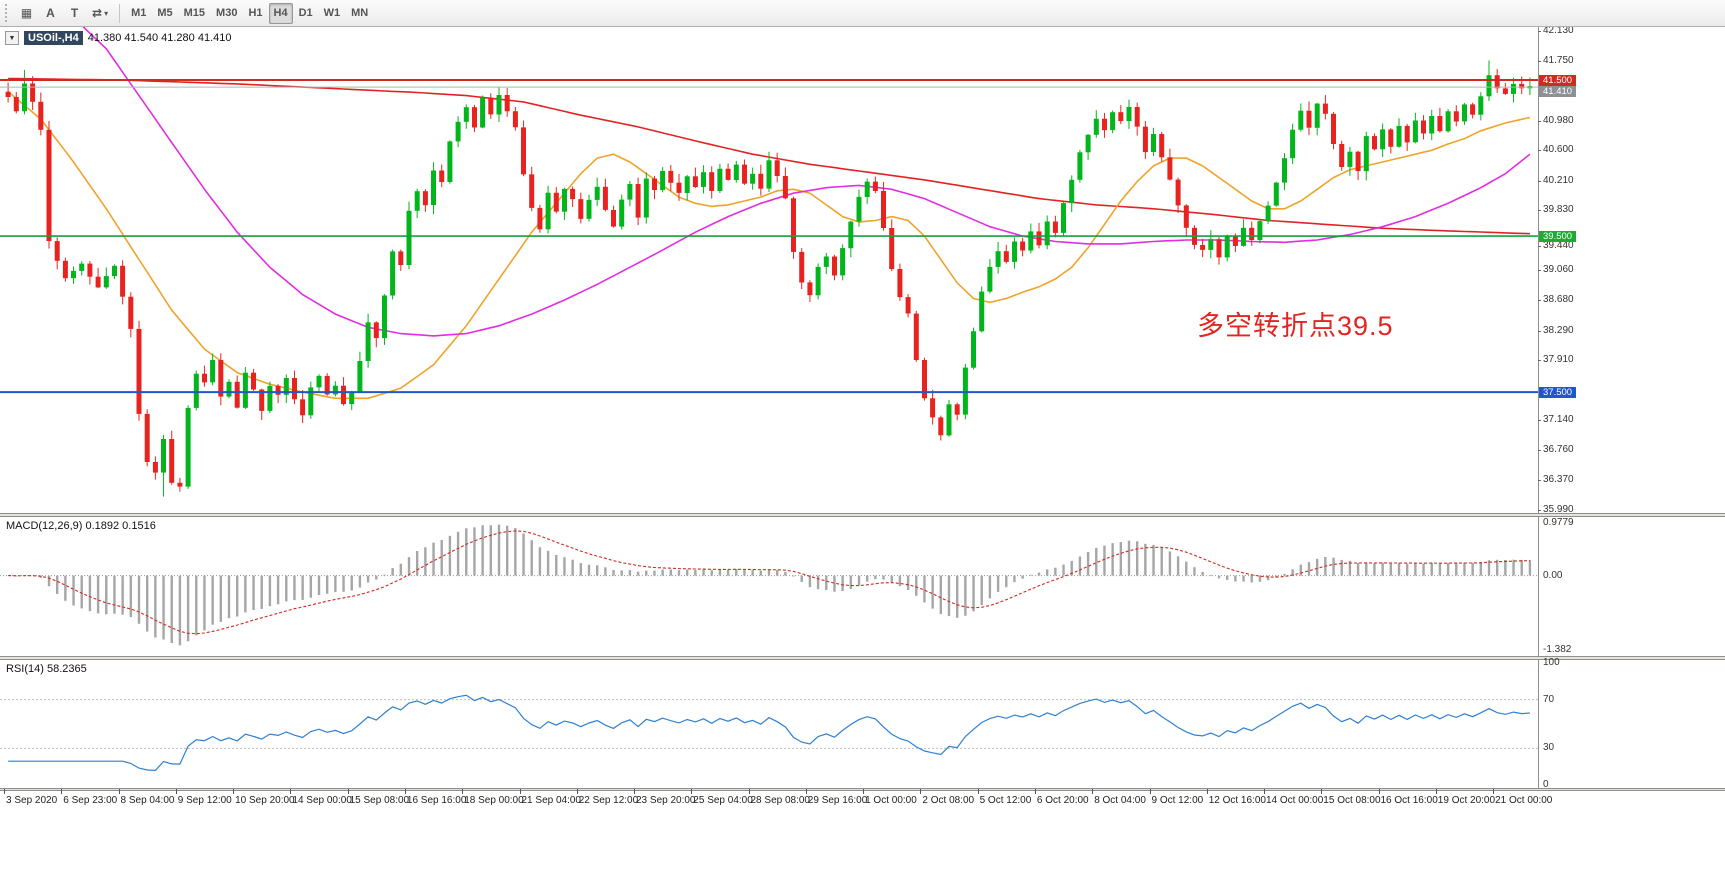 The height and width of the screenshot is (894, 1725). Describe the element at coordinates (780, 800) in the screenshot. I see `time-axis-label: 28 Sep 08:00` at that location.